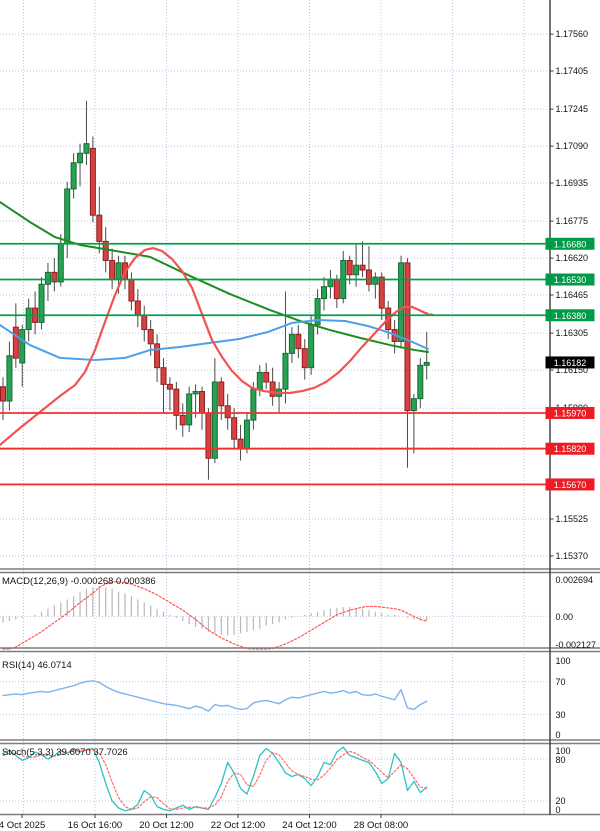 The height and width of the screenshot is (831, 600). Describe the element at coordinates (572, 370) in the screenshot. I see `svg-text: 1.16150` at that location.